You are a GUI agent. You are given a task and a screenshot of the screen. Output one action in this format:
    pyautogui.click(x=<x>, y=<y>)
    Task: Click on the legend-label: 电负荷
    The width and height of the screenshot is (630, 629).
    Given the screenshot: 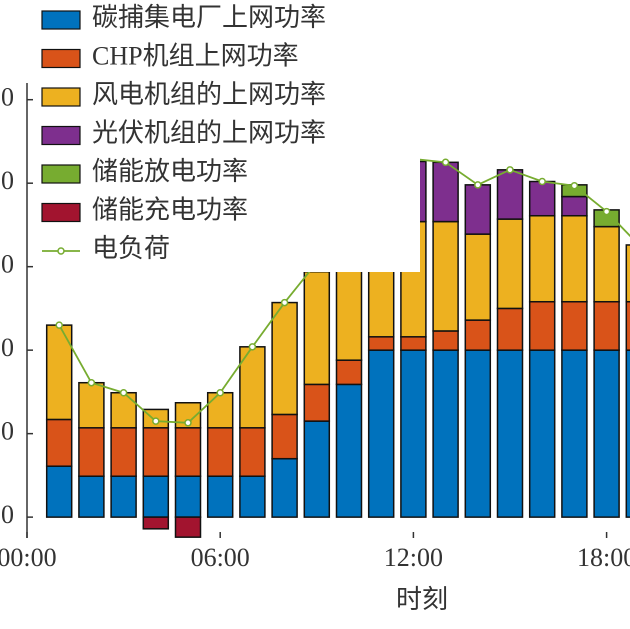 What is the action you would take?
    pyautogui.click(x=131, y=248)
    